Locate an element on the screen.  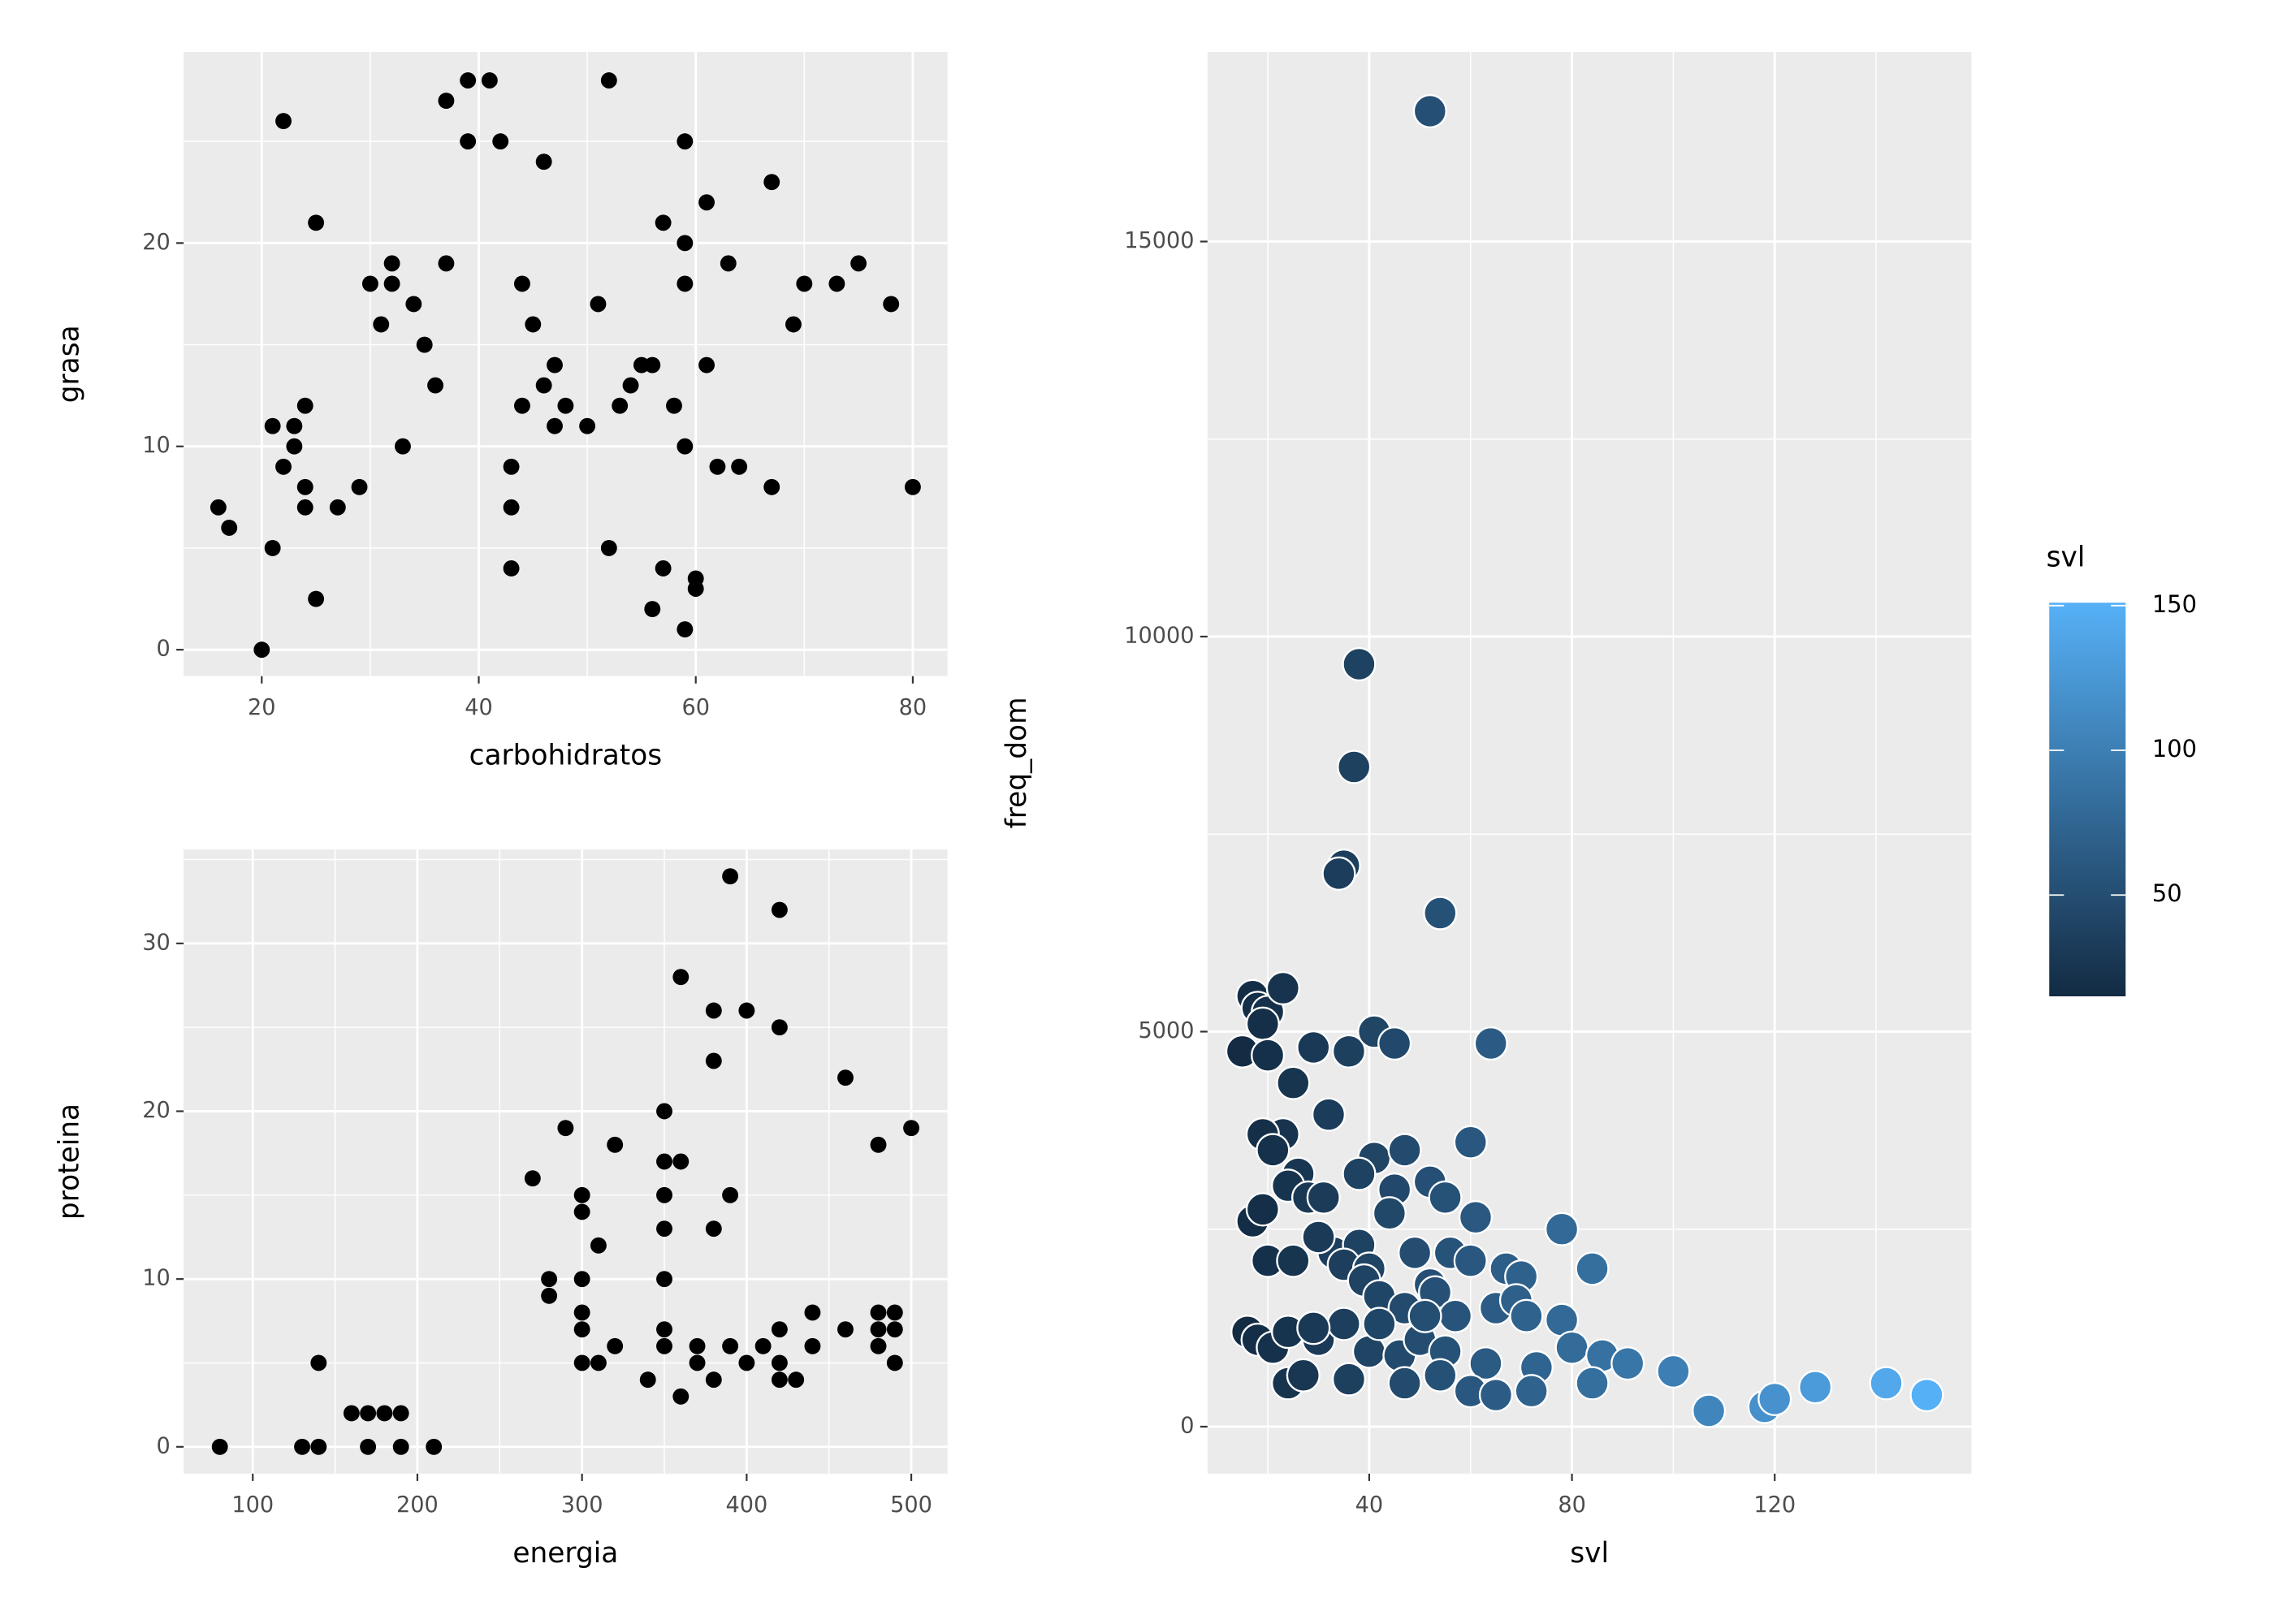
y-tick-label: 10 is located at coordinates (156, 1278).